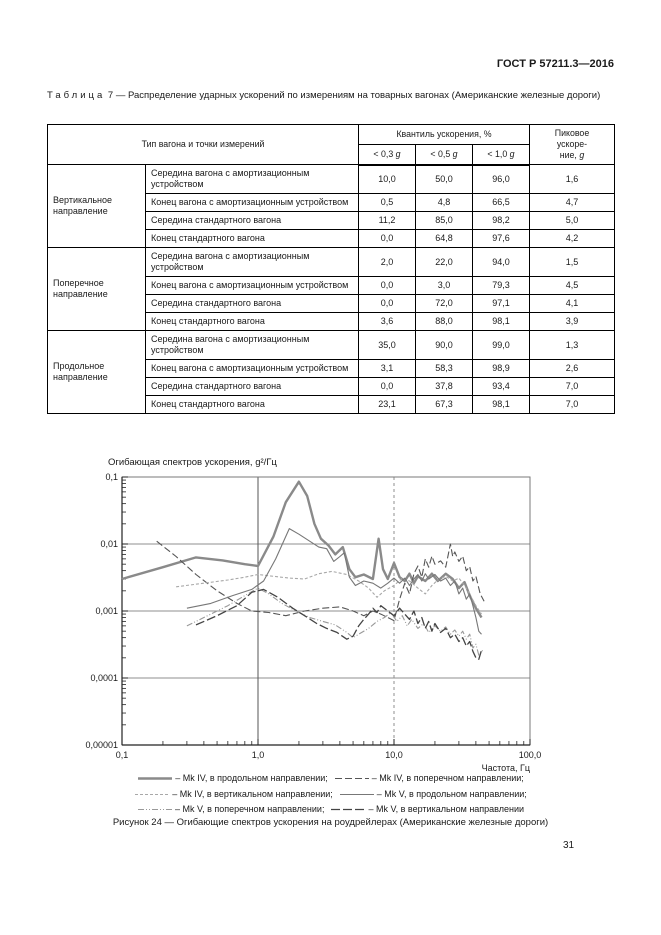  What do you see at coordinates (572, 144) in the screenshot?
I see `header-peak-line2: ускоре-` at bounding box center [572, 144].